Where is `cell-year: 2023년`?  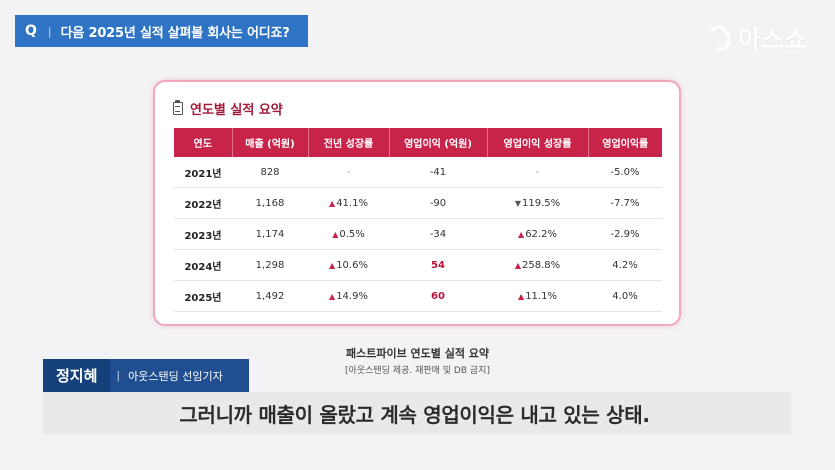 cell-year: 2023년 is located at coordinates (203, 234).